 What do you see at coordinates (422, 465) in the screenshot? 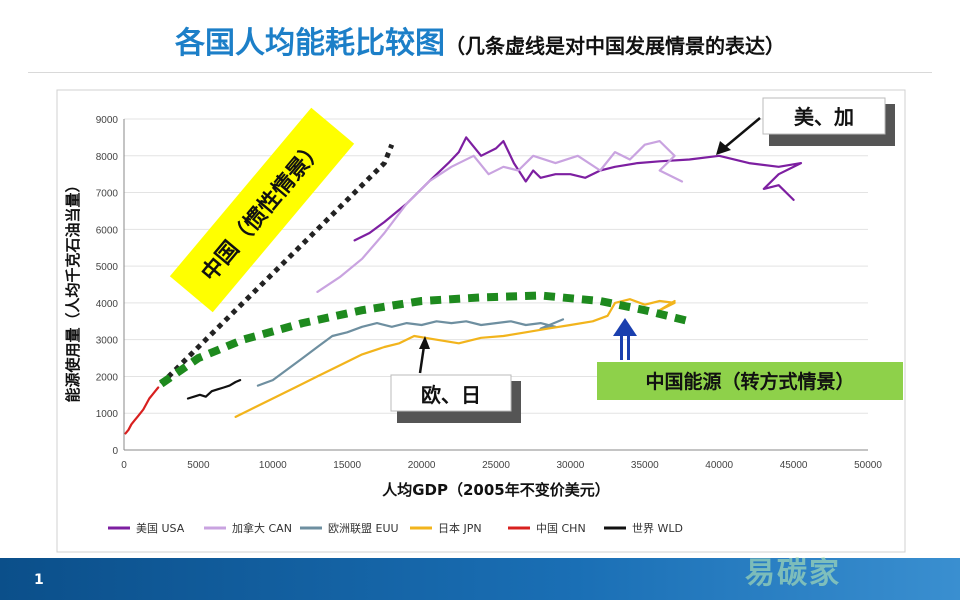
I see `x-tick-20000: 20000` at bounding box center [422, 465].